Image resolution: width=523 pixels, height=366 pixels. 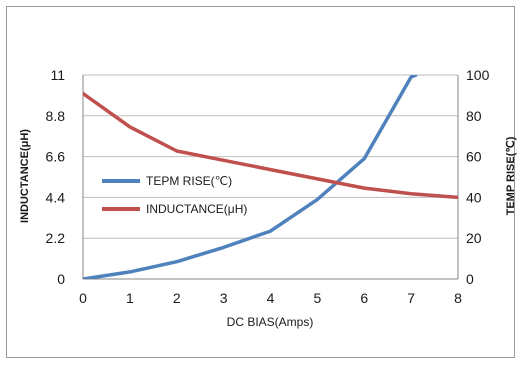 What do you see at coordinates (174, 195) in the screenshot?
I see `legend: TEPM RISE(℃) INDUCTANCE(μH)` at bounding box center [174, 195].